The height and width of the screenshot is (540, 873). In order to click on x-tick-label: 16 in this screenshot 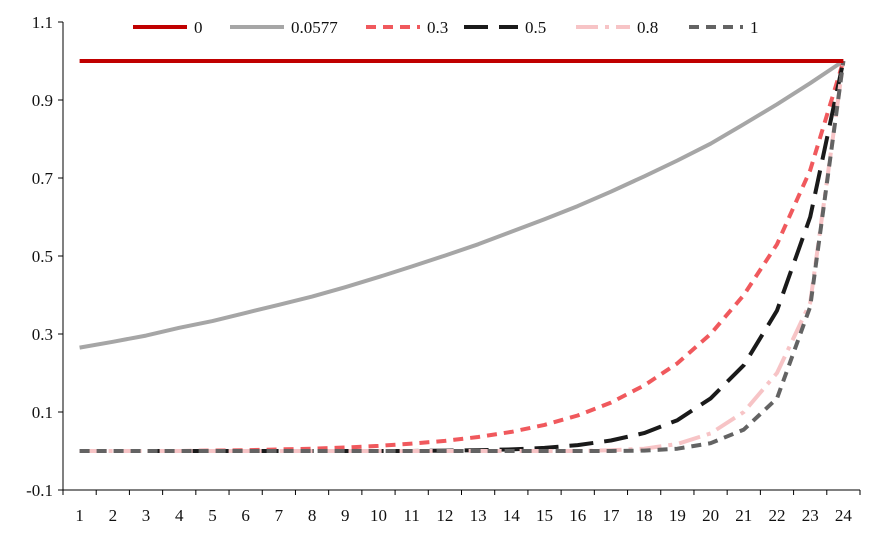, I will do `click(577, 515)`.